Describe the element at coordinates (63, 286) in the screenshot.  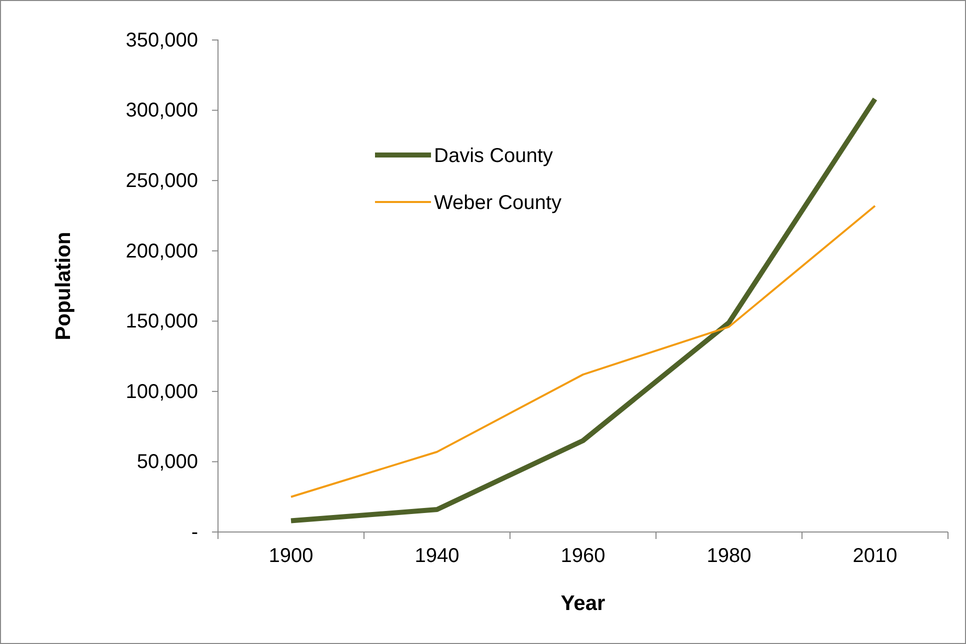
I see `y-axis-title: Population` at that location.